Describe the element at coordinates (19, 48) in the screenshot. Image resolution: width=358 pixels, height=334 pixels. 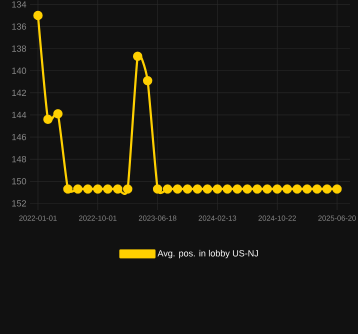
I see `y-tick-label: 138` at that location.